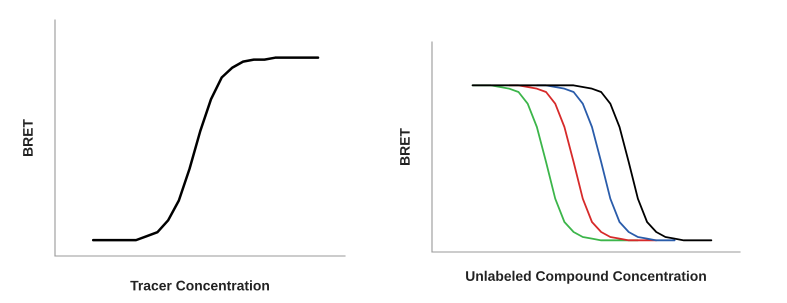  Describe the element at coordinates (586, 277) in the screenshot. I see `x-axis-title: Unlabeled Compound Concentration` at that location.